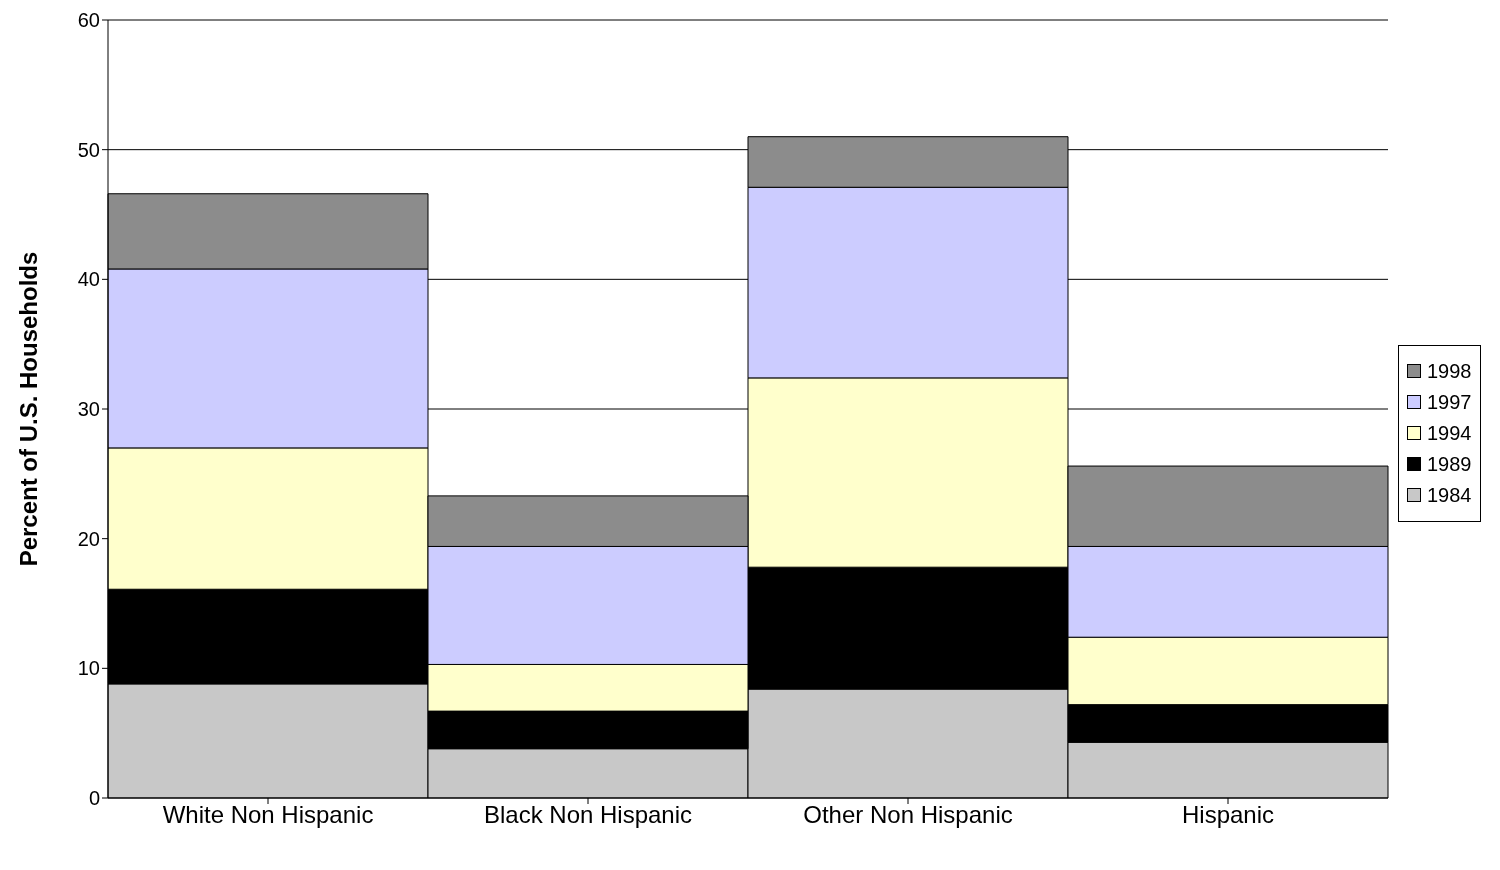 Image resolution: width=1500 pixels, height=870 pixels. I want to click on y-tick-label: 60, so click(88, 20).